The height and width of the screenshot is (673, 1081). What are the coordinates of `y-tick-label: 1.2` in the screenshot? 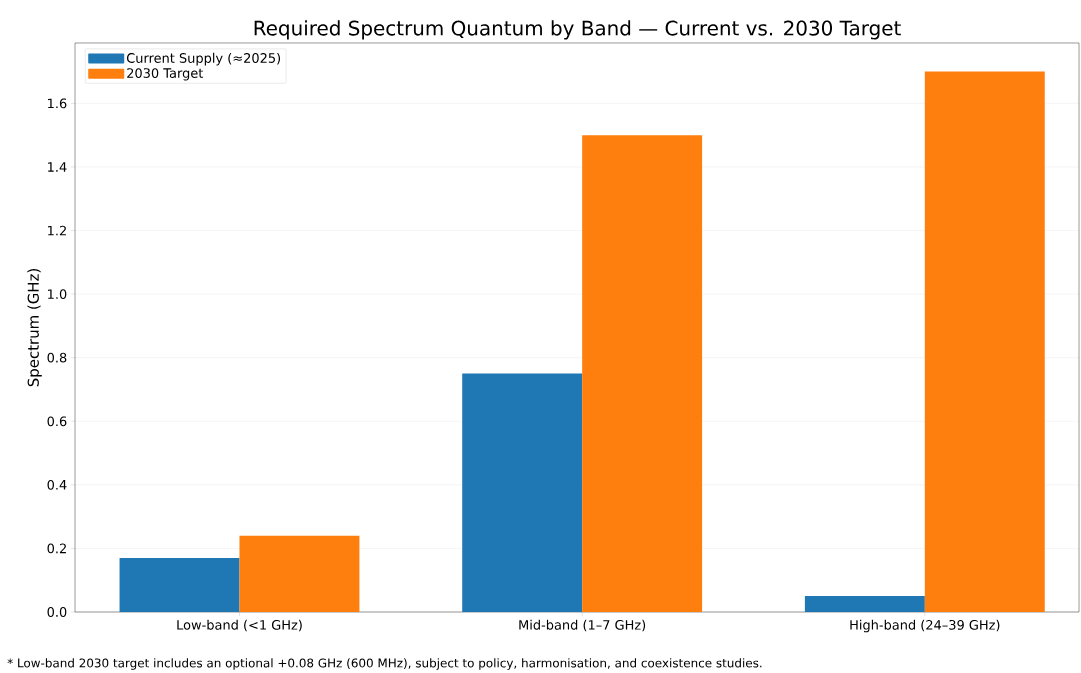 It's located at (57, 230).